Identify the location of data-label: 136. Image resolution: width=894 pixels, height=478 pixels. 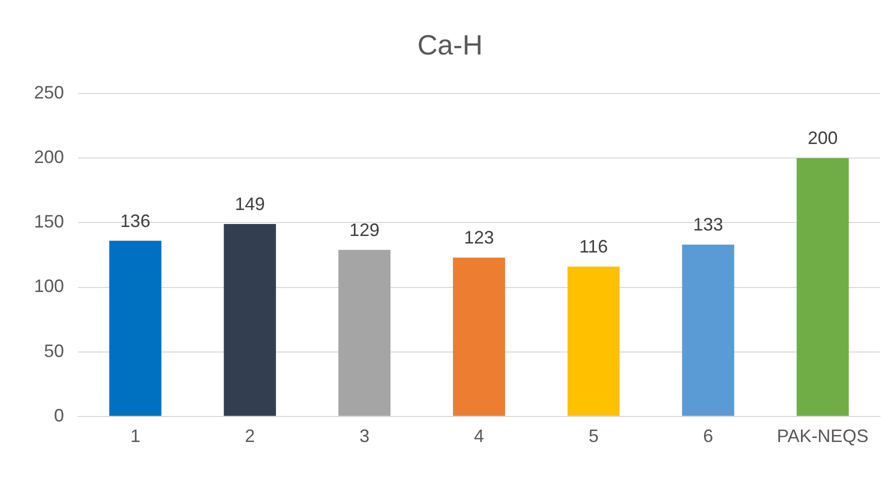
(135, 220).